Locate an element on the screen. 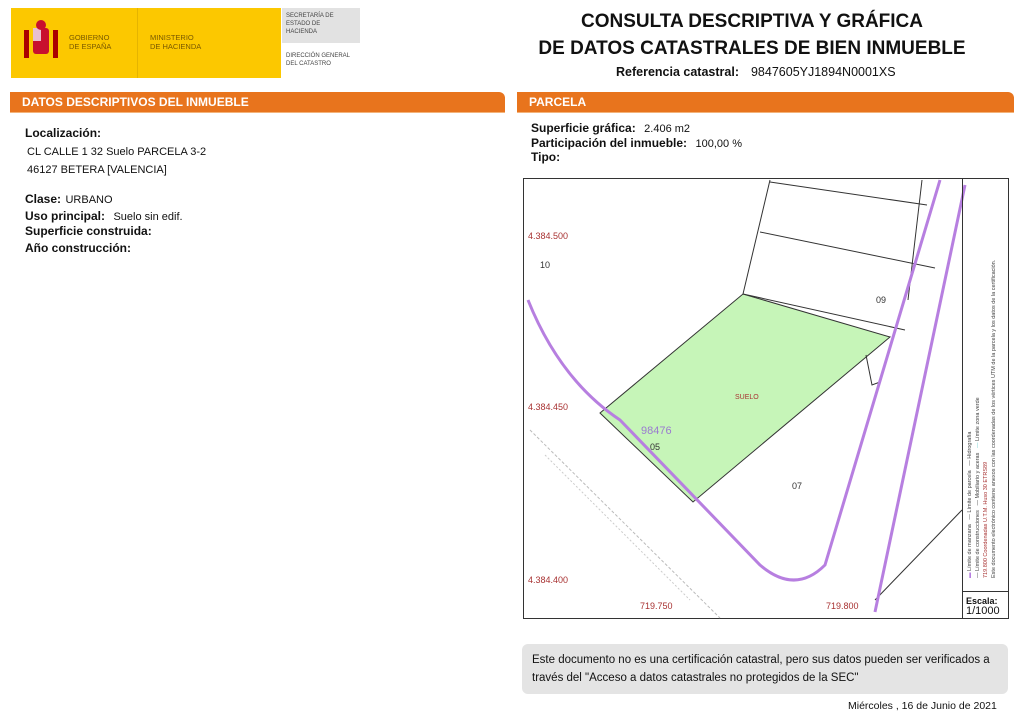 The width and height of the screenshot is (1024, 722). clase-label: Clase: is located at coordinates (43, 199).